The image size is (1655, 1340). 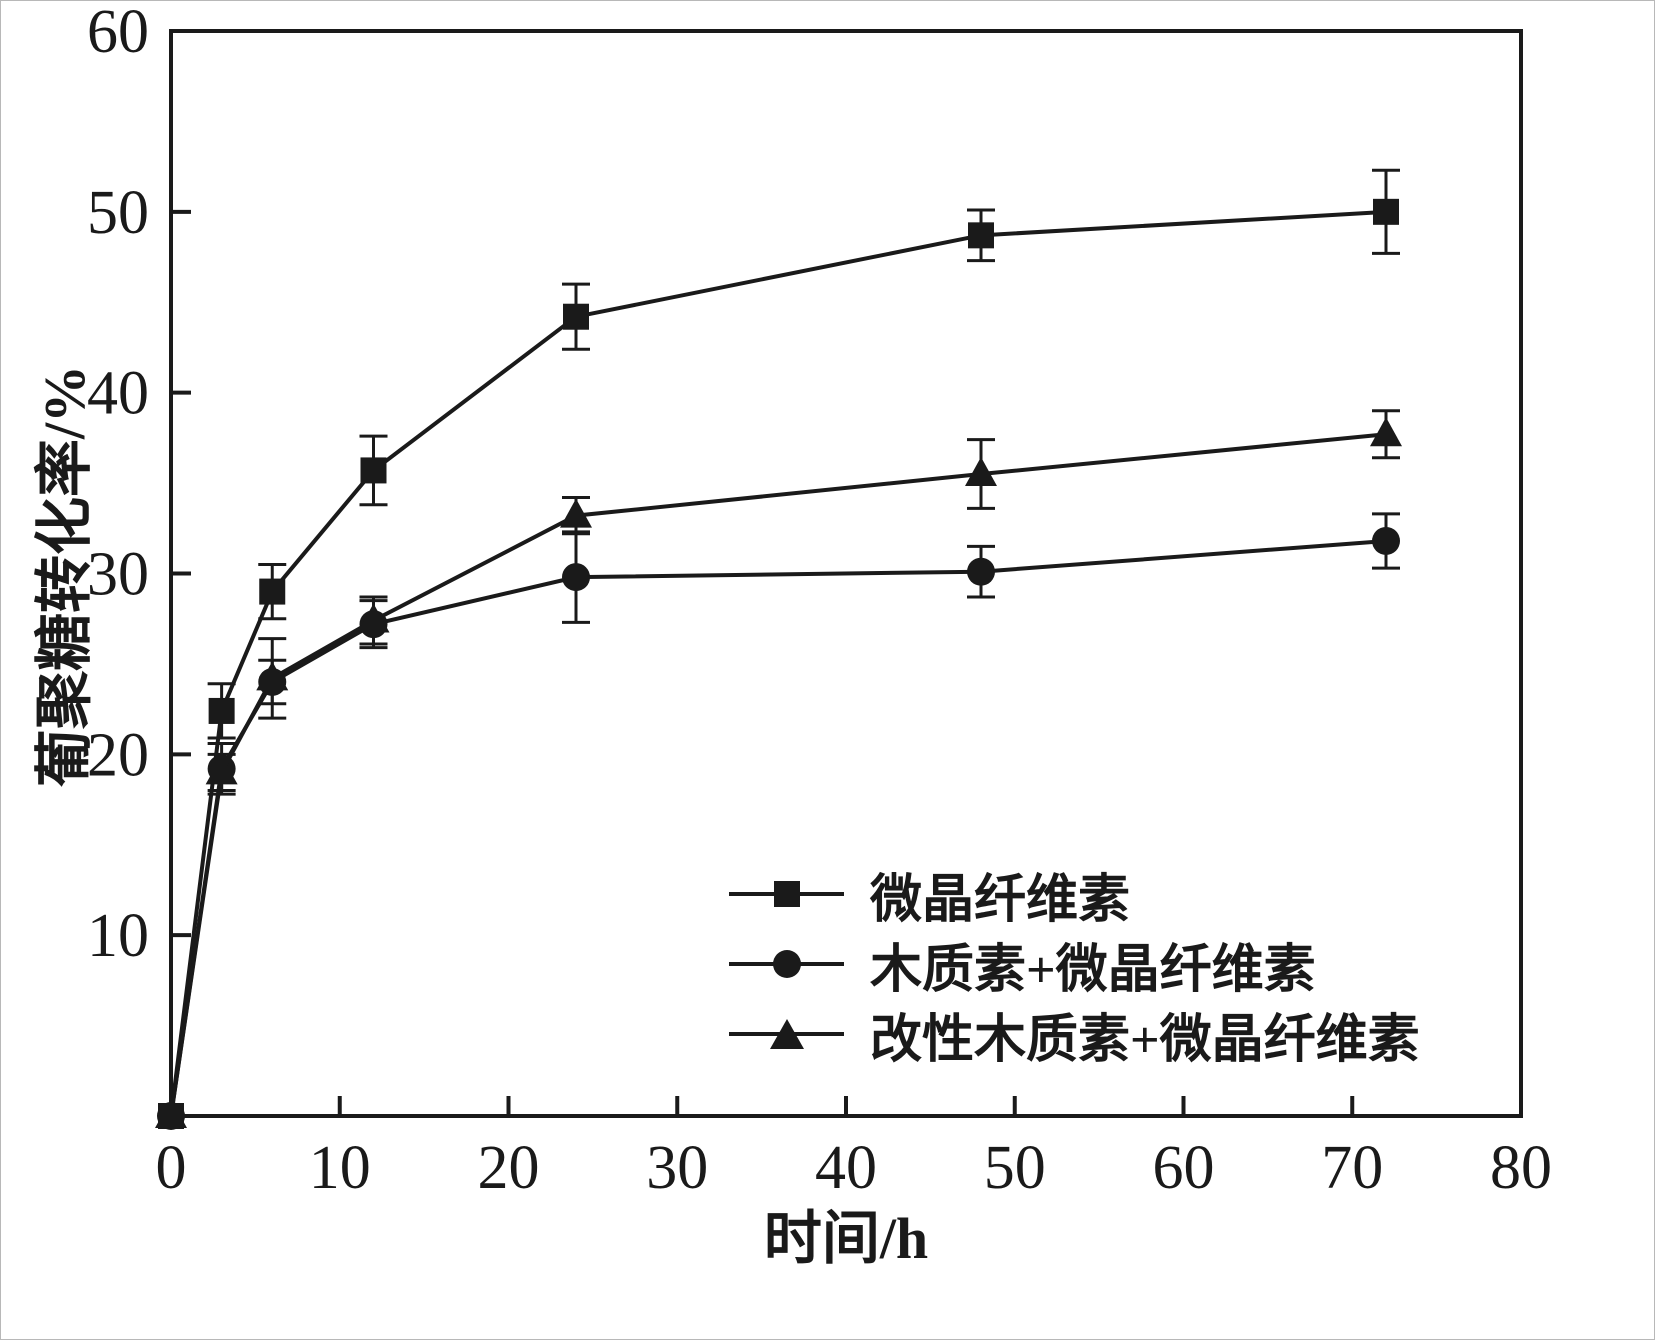 What do you see at coordinates (677, 1168) in the screenshot?
I see `x-tick-label: 30` at bounding box center [677, 1168].